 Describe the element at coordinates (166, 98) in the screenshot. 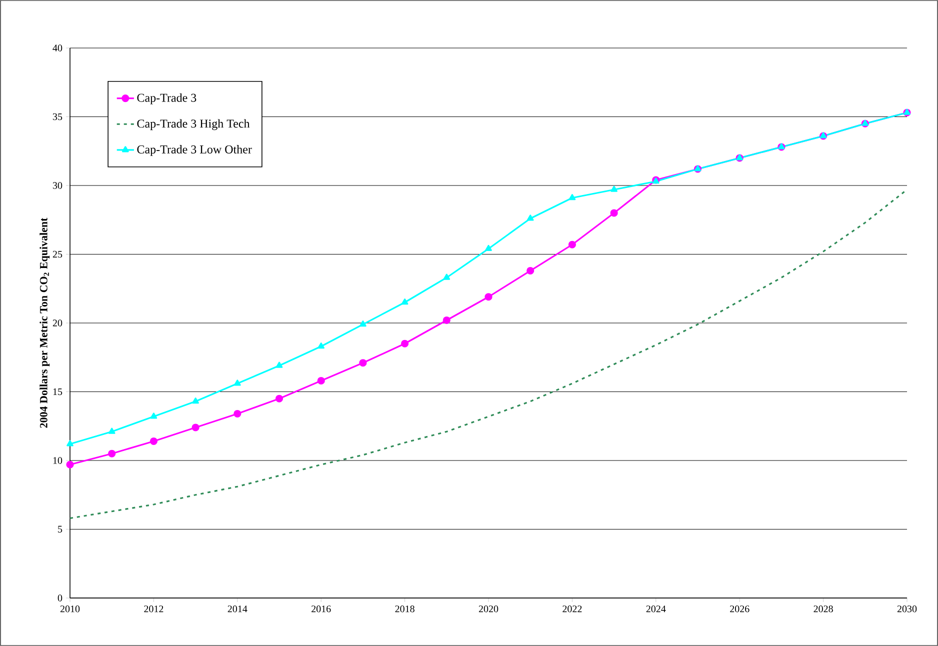

I see `legend-label: Cap-Trade 3` at that location.